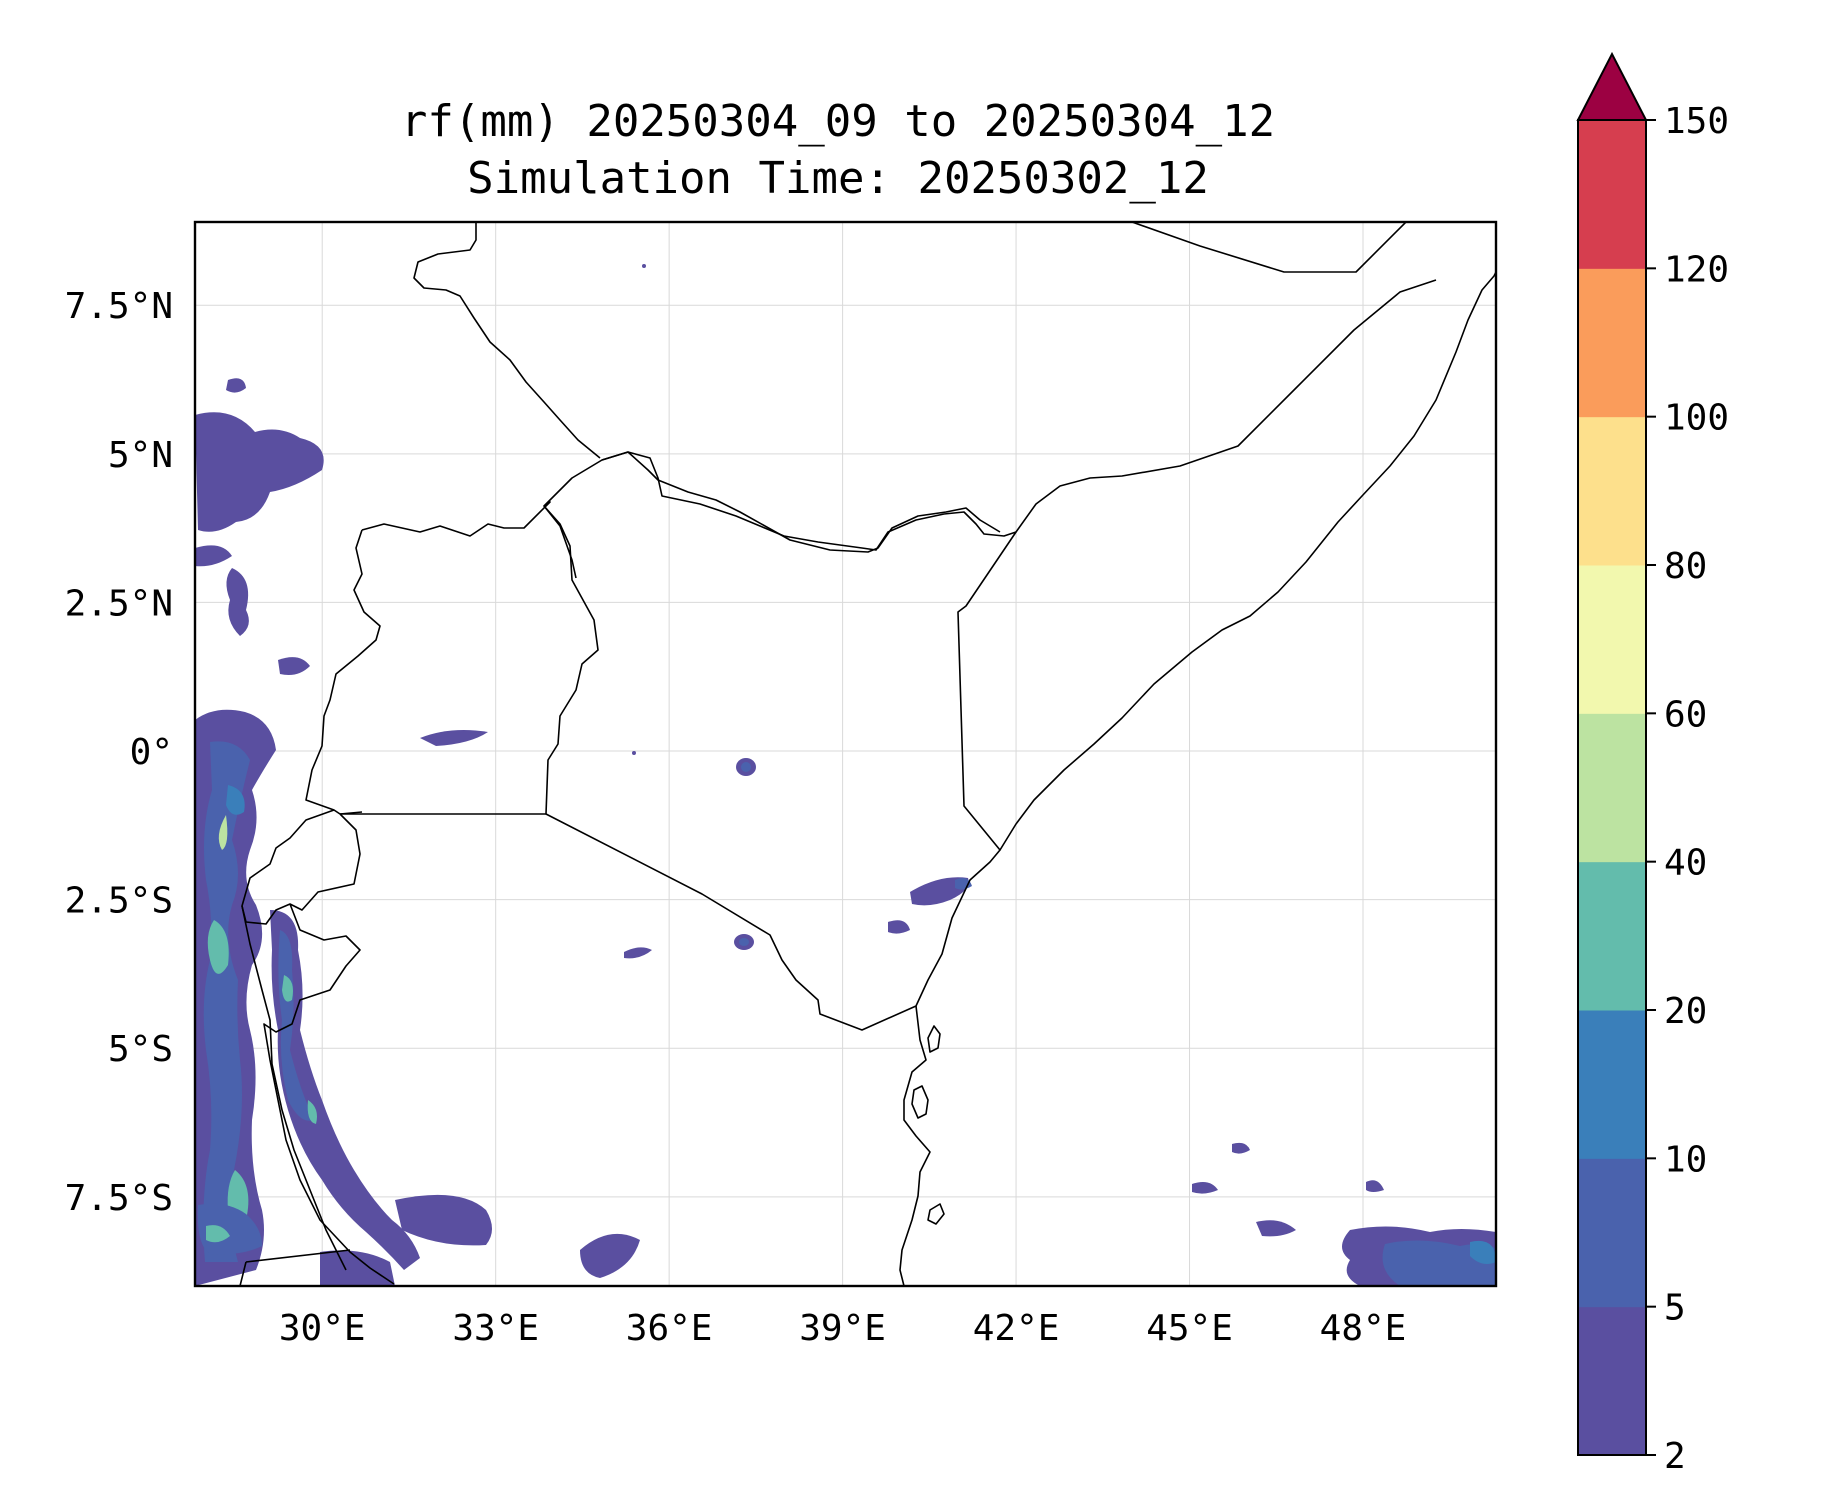  I want to click on island-pemba, so click(934, 1039).